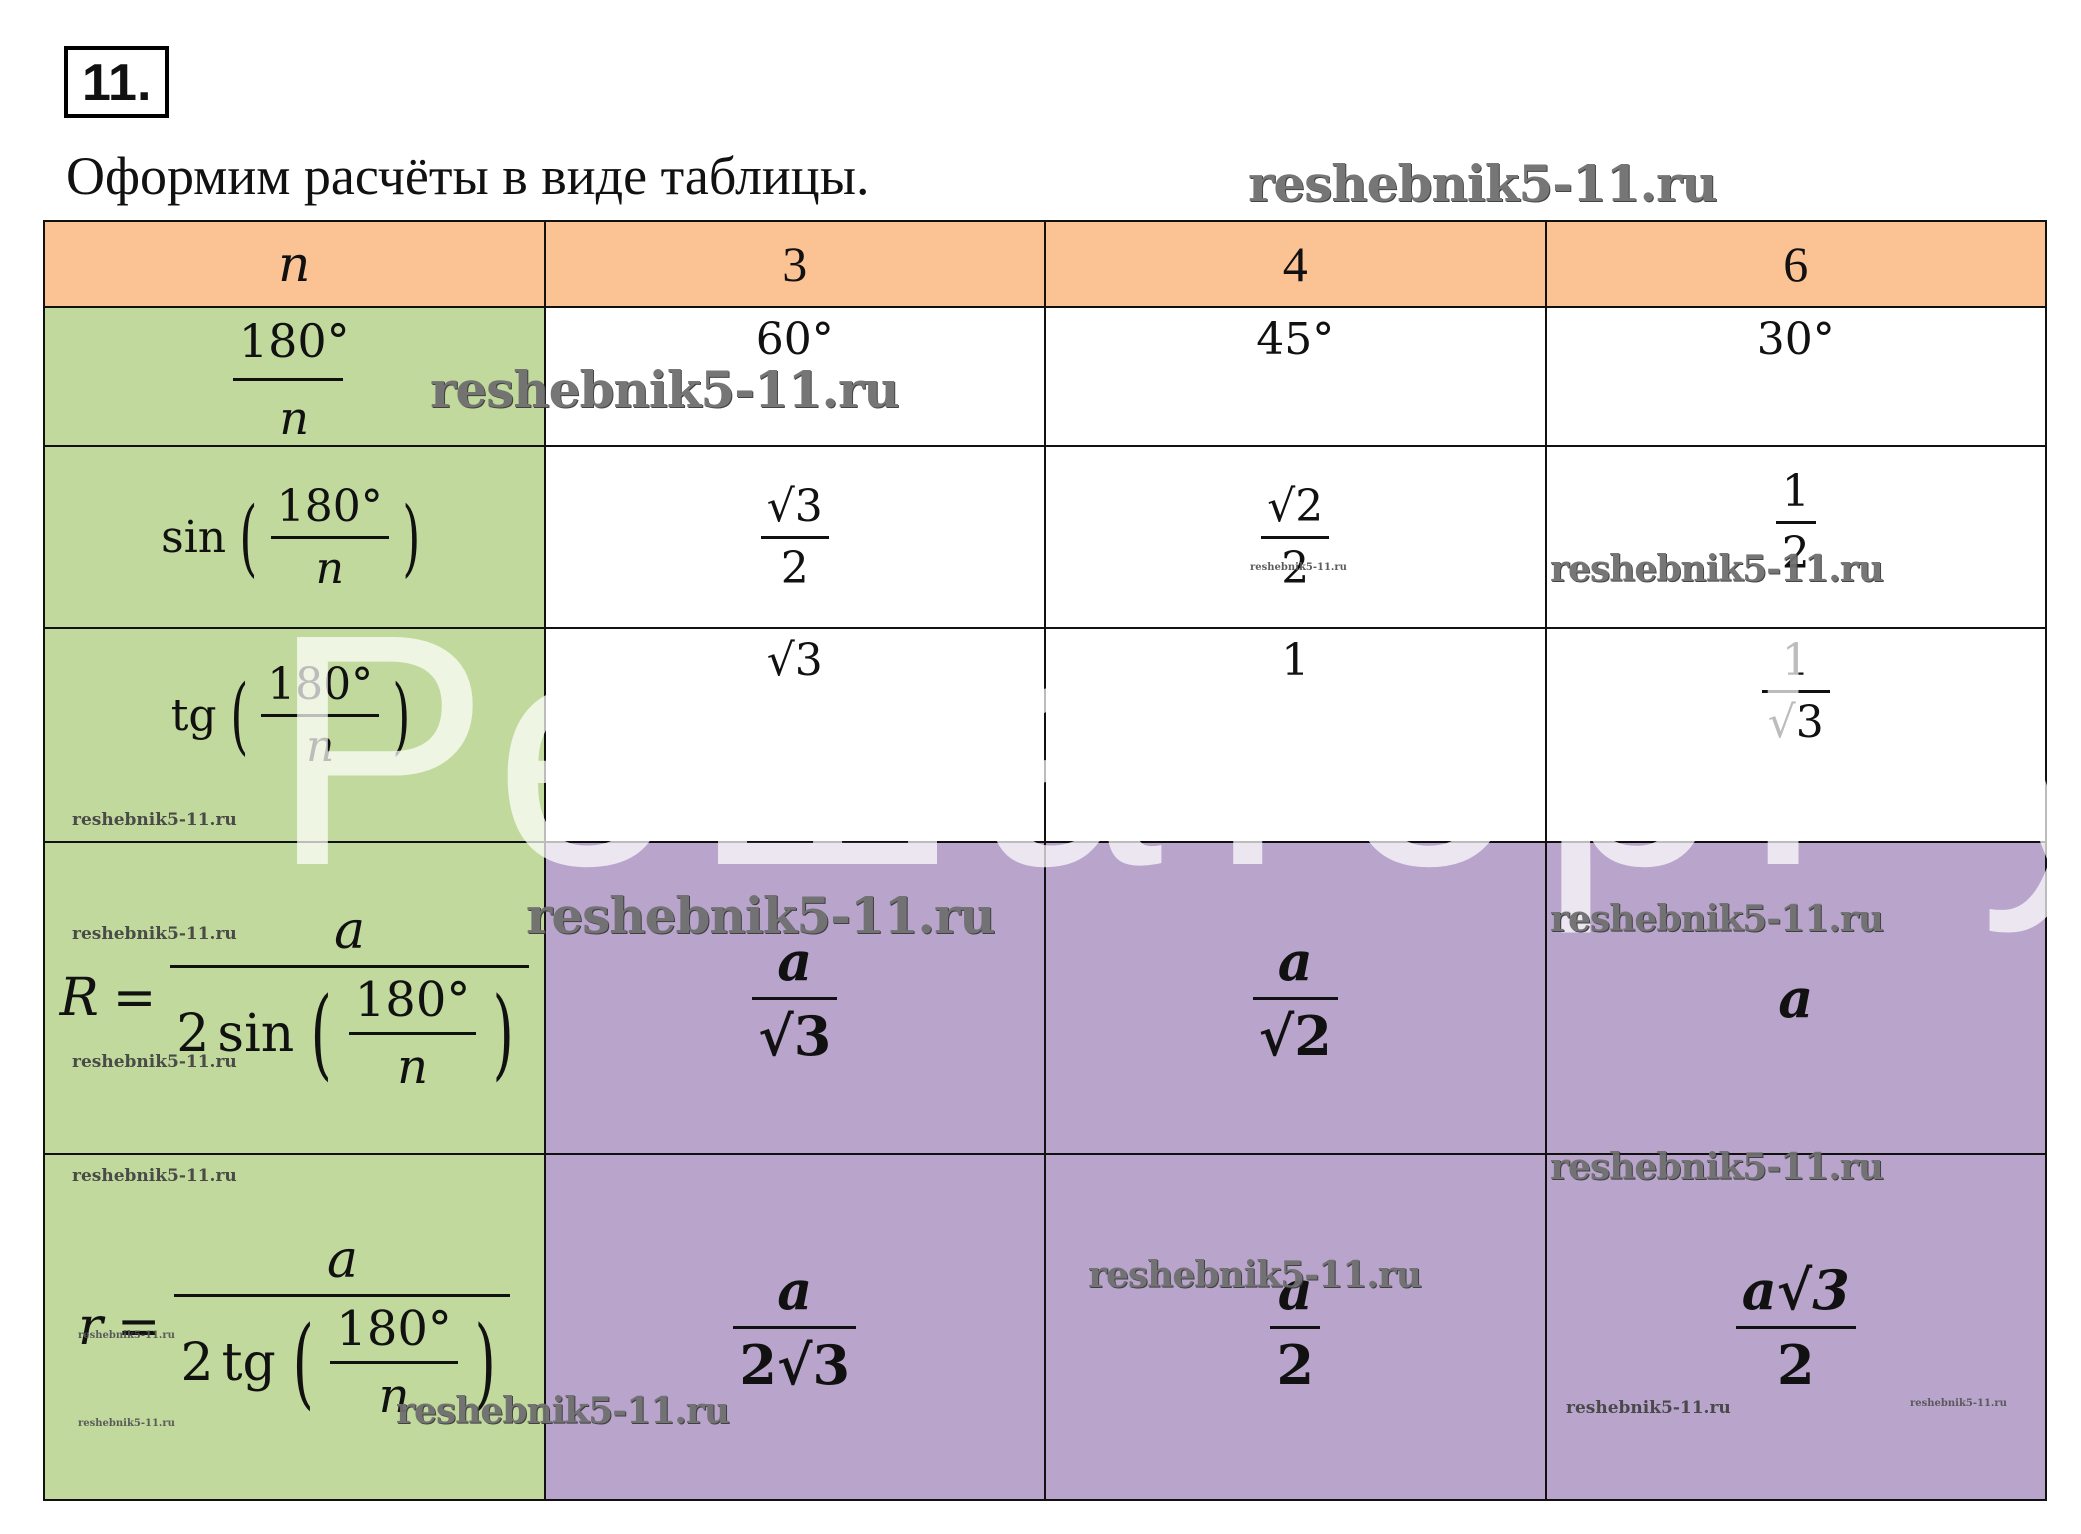  What do you see at coordinates (794, 264) in the screenshot?
I see `header-cell-3: 3` at bounding box center [794, 264].